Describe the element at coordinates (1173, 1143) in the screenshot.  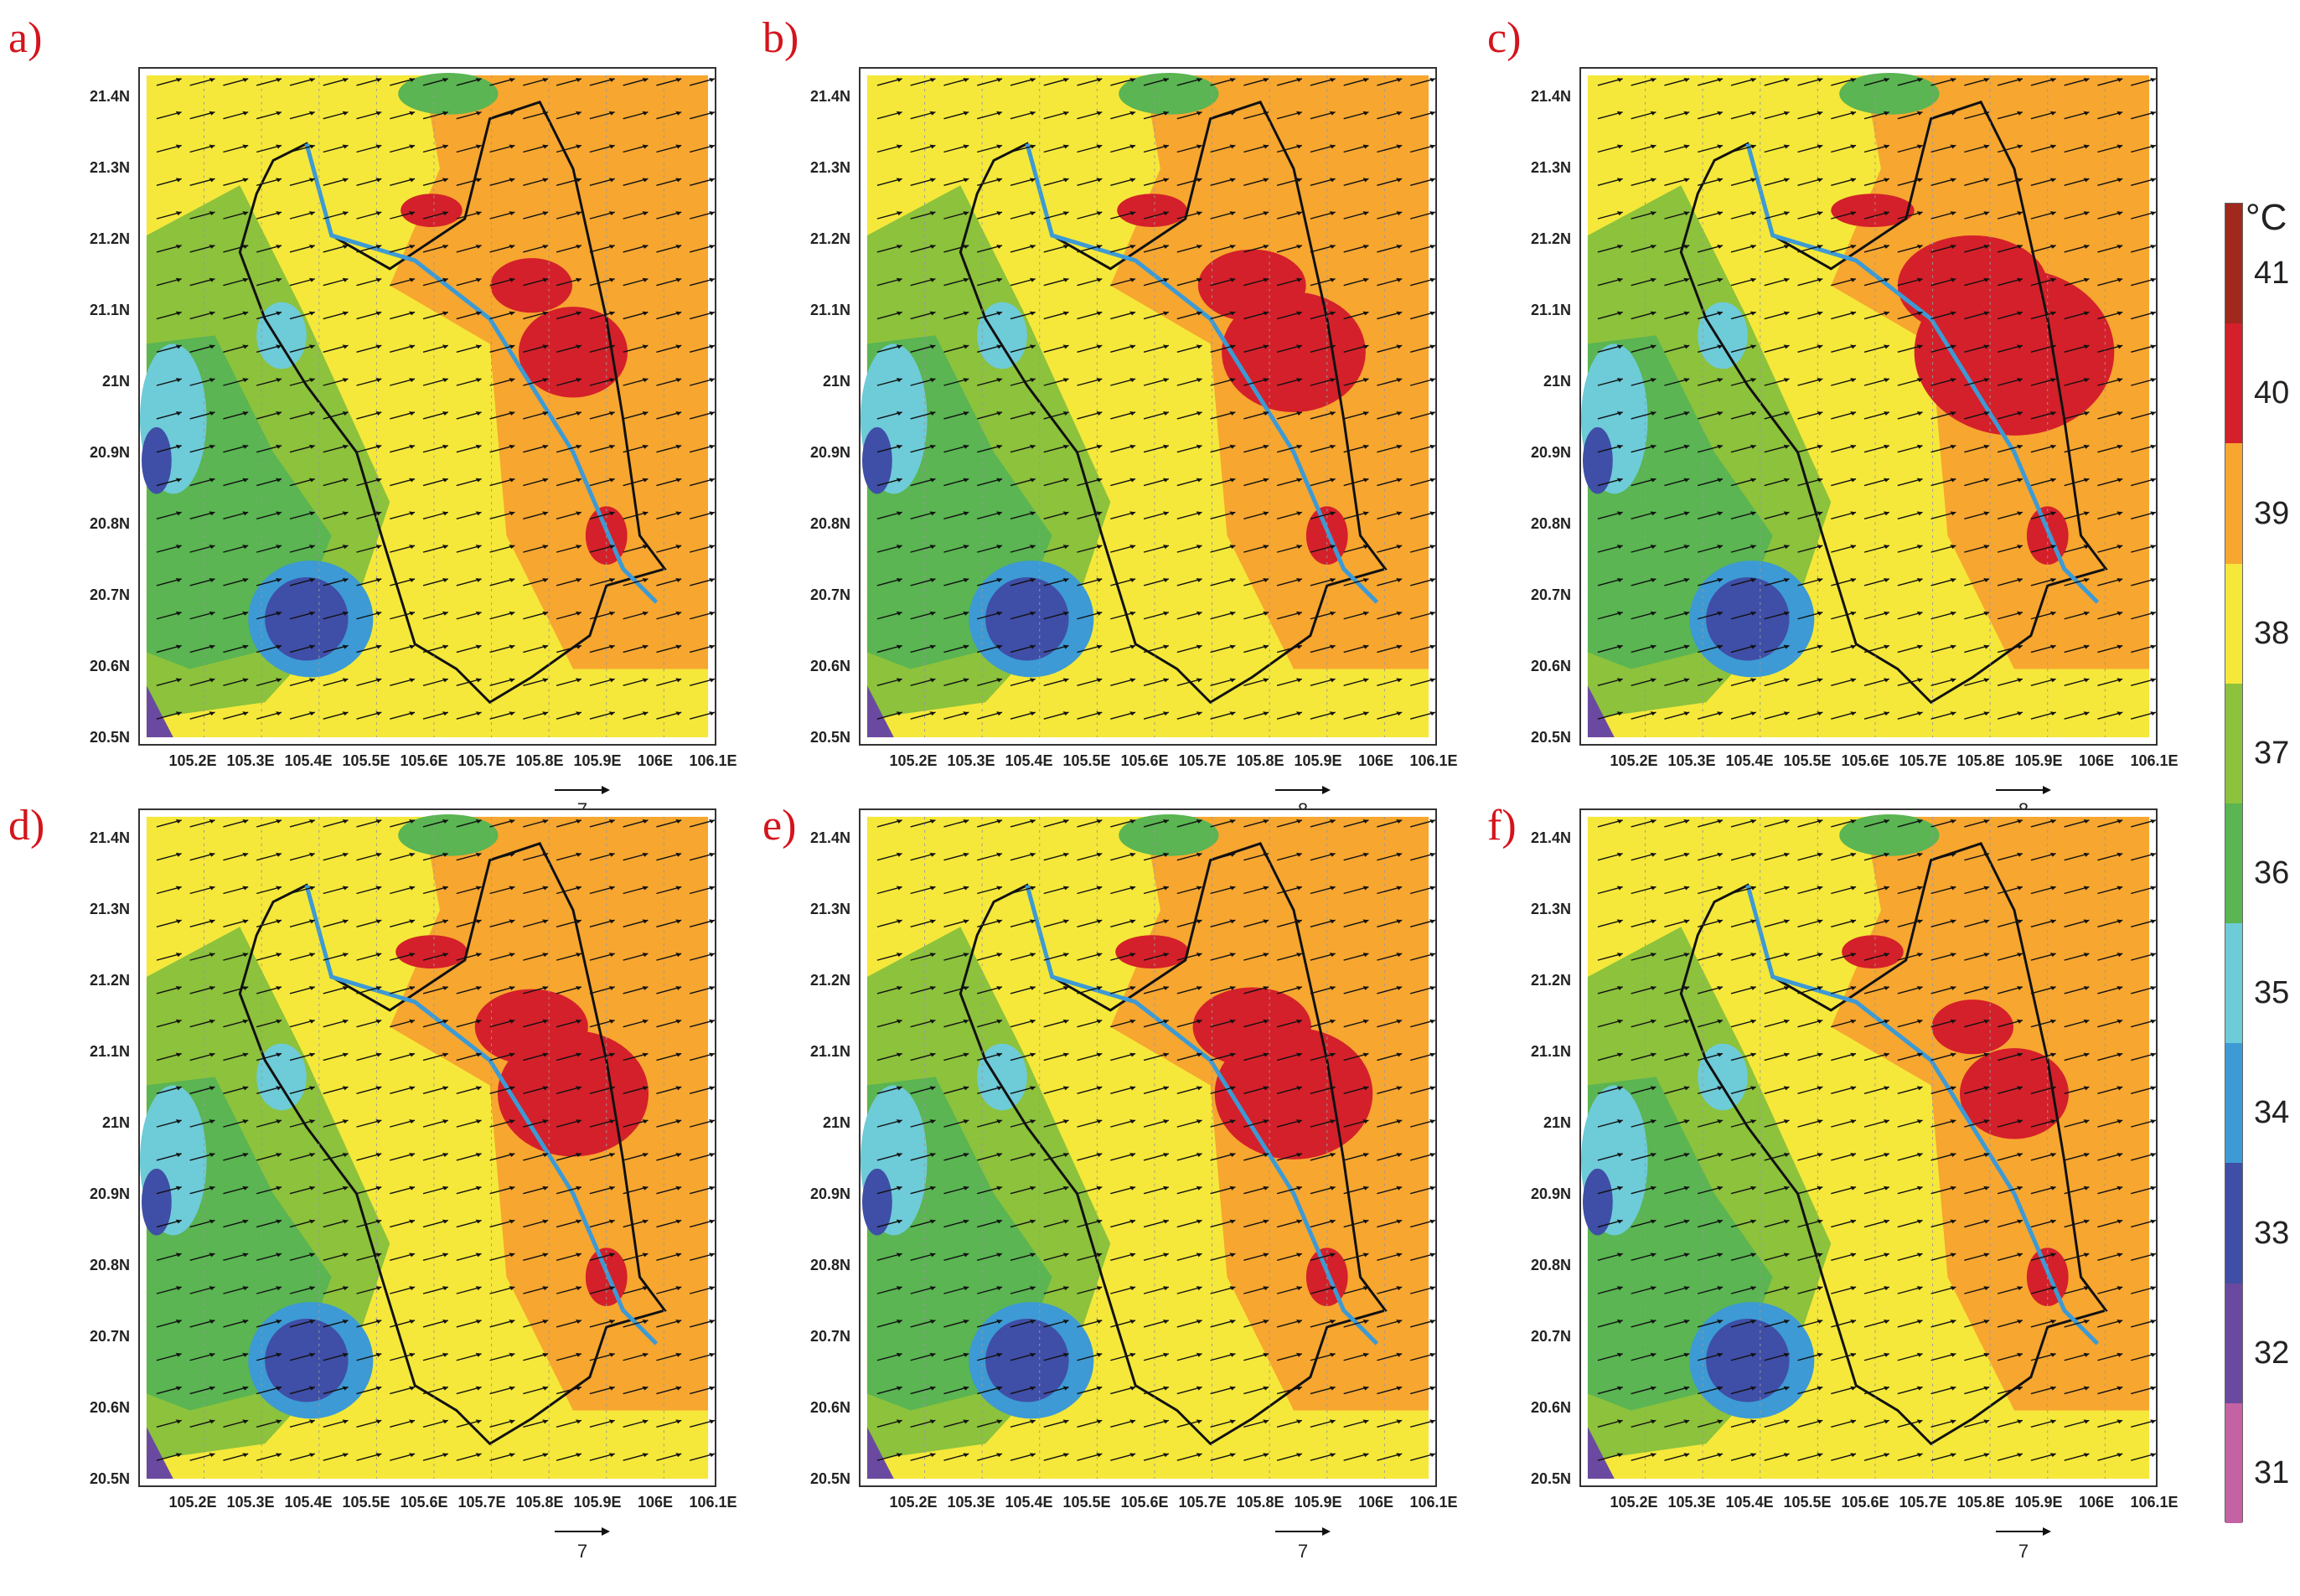
I see `province-boundary` at that location.